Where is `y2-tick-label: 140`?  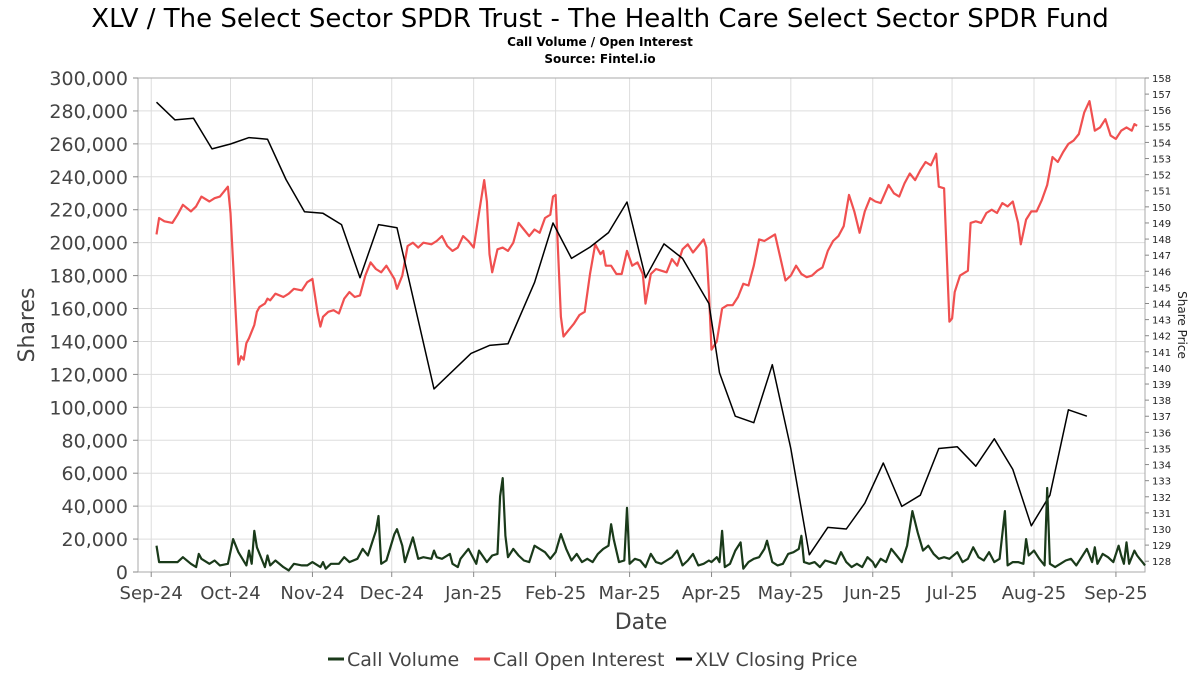
y2-tick-label: 140 is located at coordinates (1161, 369).